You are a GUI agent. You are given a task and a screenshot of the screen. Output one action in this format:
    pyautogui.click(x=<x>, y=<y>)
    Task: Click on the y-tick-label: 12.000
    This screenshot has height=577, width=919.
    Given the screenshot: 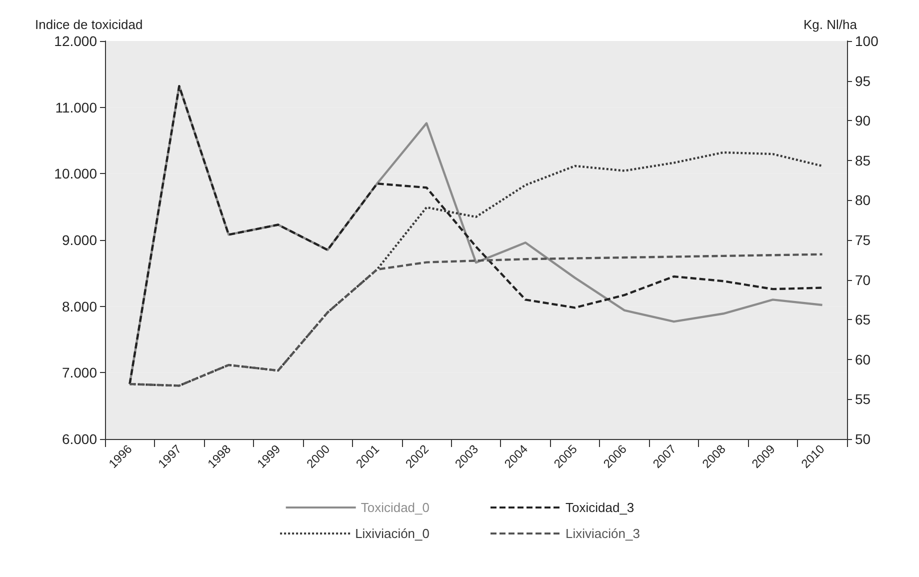 What is the action you would take?
    pyautogui.click(x=76, y=41)
    